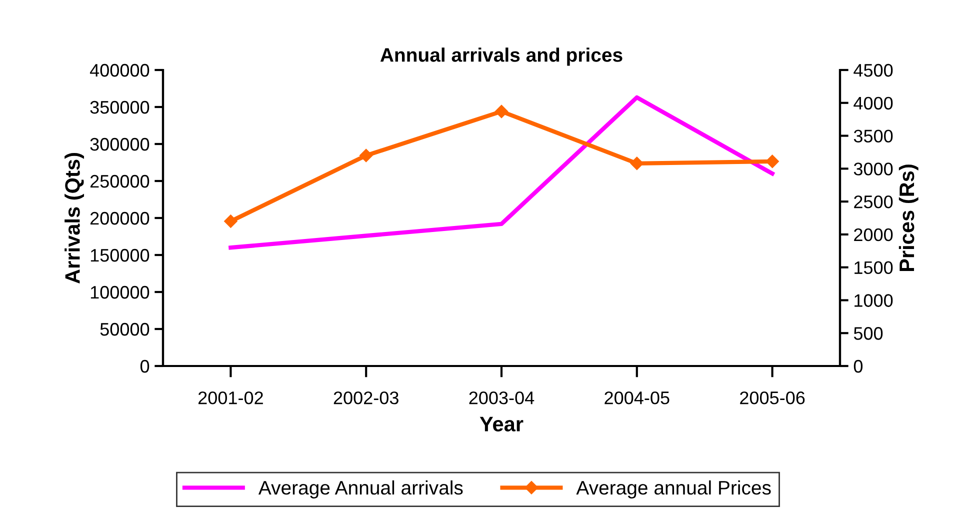 The image size is (956, 516). What do you see at coordinates (858, 366) in the screenshot?
I see `y2-tick-label: 0` at bounding box center [858, 366].